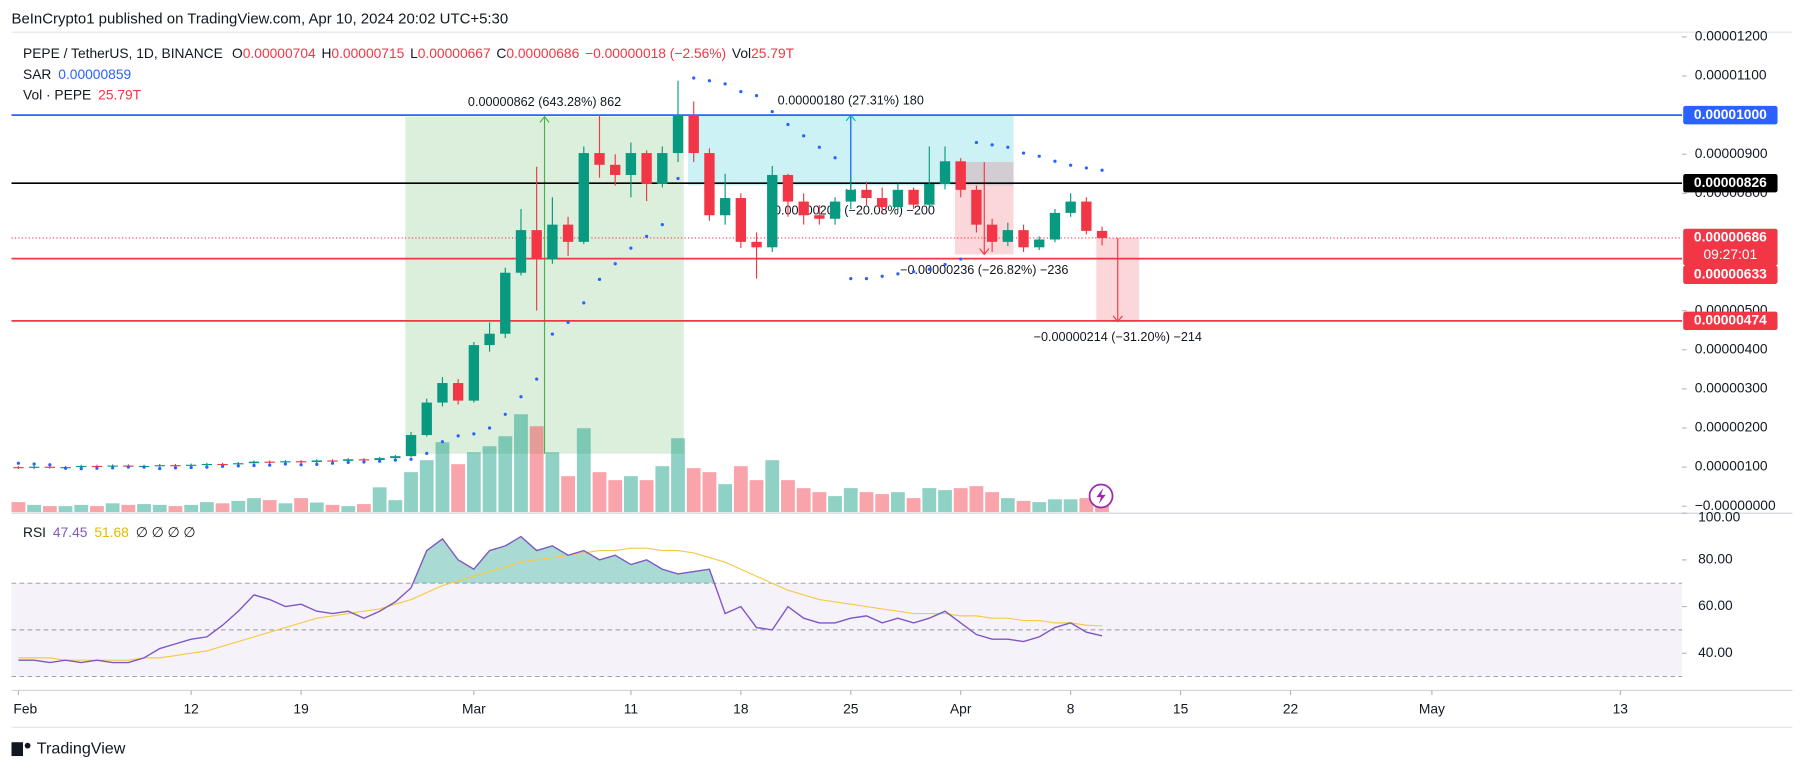 The height and width of the screenshot is (771, 1804). Describe the element at coordinates (301, 709) in the screenshot. I see `x-tick-label: 19` at that location.